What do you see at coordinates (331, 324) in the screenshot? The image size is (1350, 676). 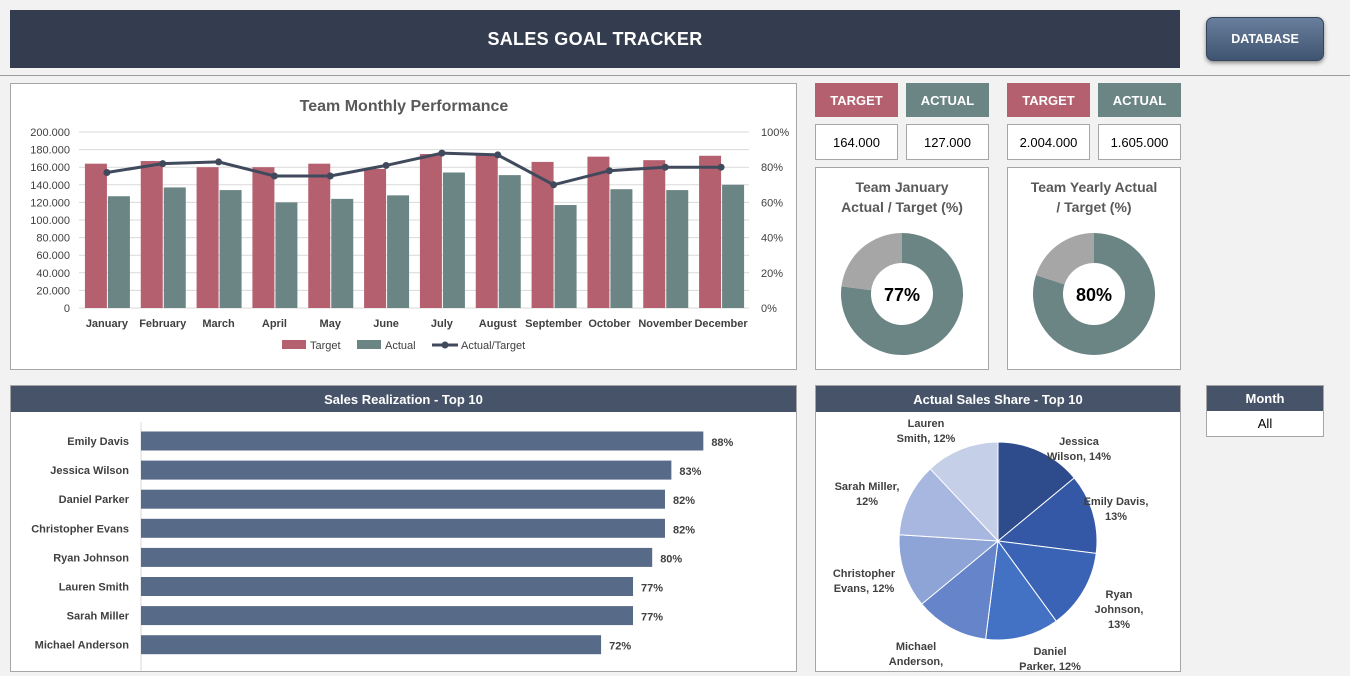 I see `x-tick-label: May` at bounding box center [331, 324].